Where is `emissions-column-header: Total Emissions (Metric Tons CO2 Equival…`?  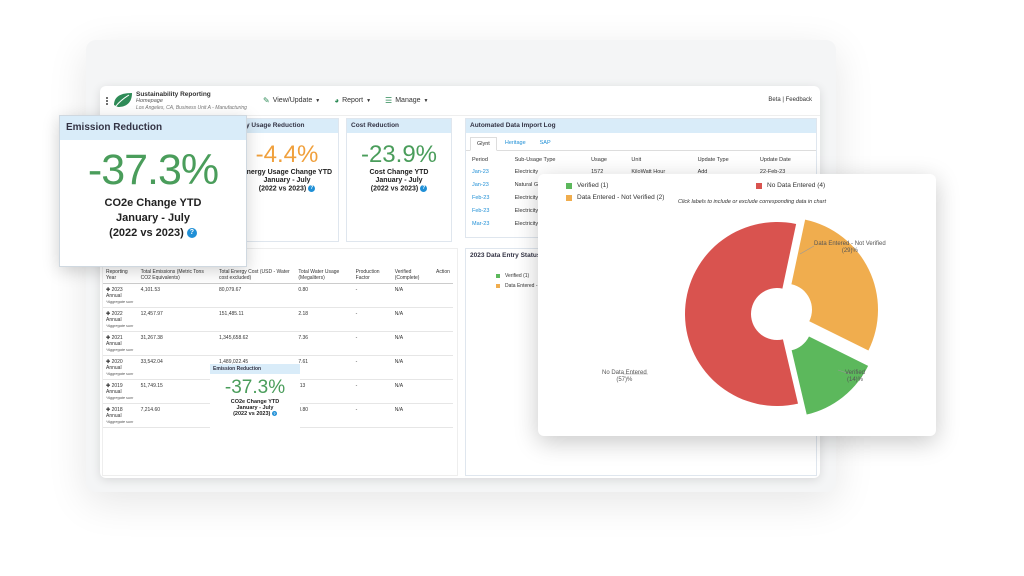
emissions-column-header: Total Emissions (Metric Tons CO2 Equival… is located at coordinates (176, 275).